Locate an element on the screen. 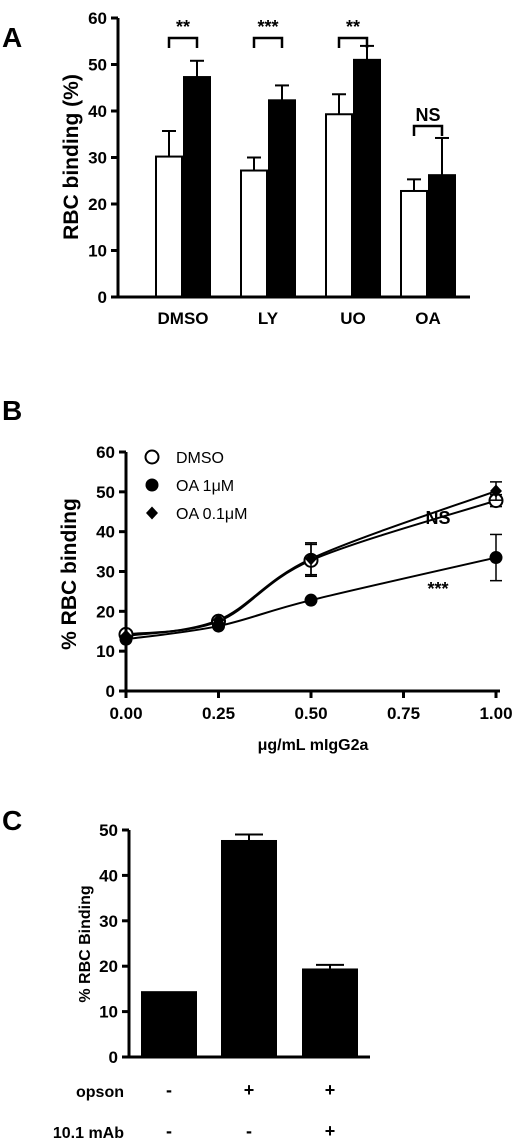  panel-b-y-axis-title: % RBC binding is located at coordinates (69, 574).